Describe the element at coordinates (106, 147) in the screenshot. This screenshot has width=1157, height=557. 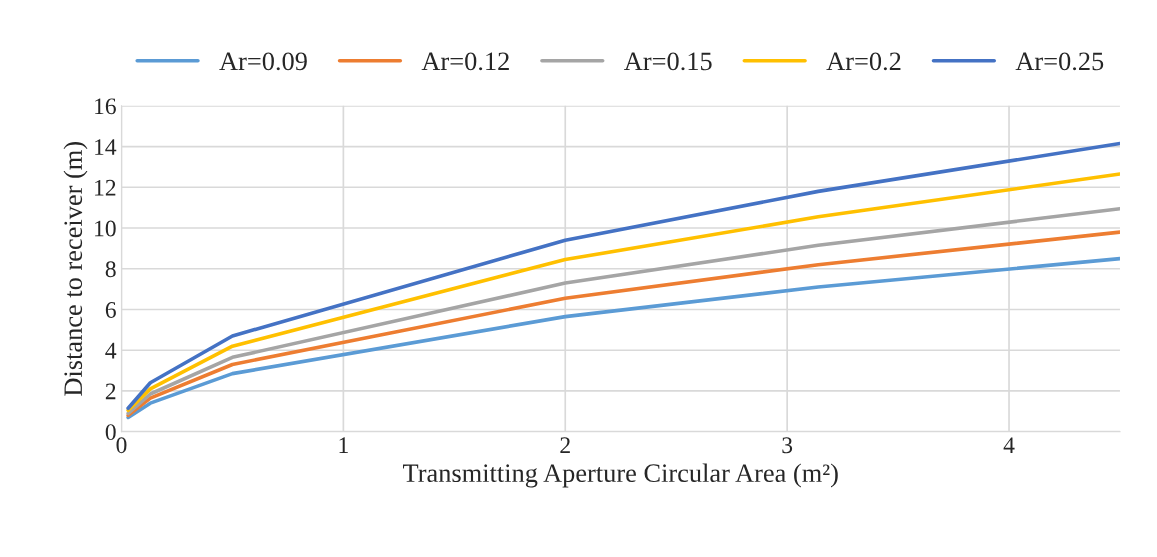
I see `y-tick-label: 14` at that location.